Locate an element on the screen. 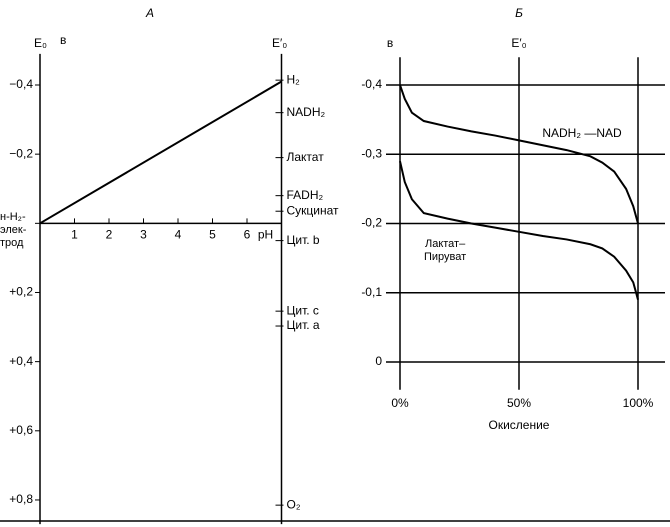  y2-label: FADH₂ is located at coordinates (305, 195).